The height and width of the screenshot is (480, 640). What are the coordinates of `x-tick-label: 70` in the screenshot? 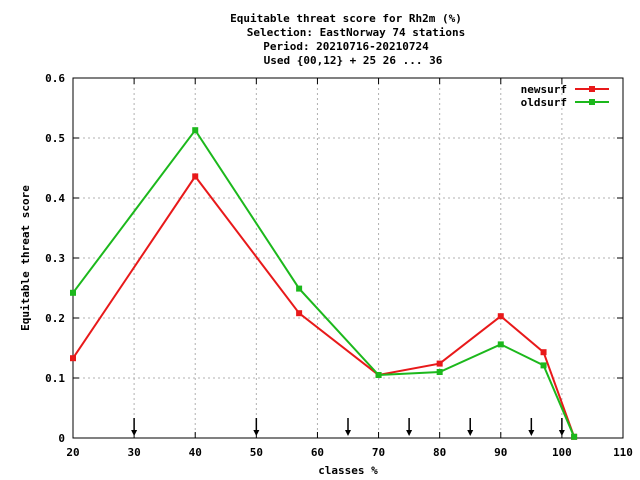 It's located at (378, 452).